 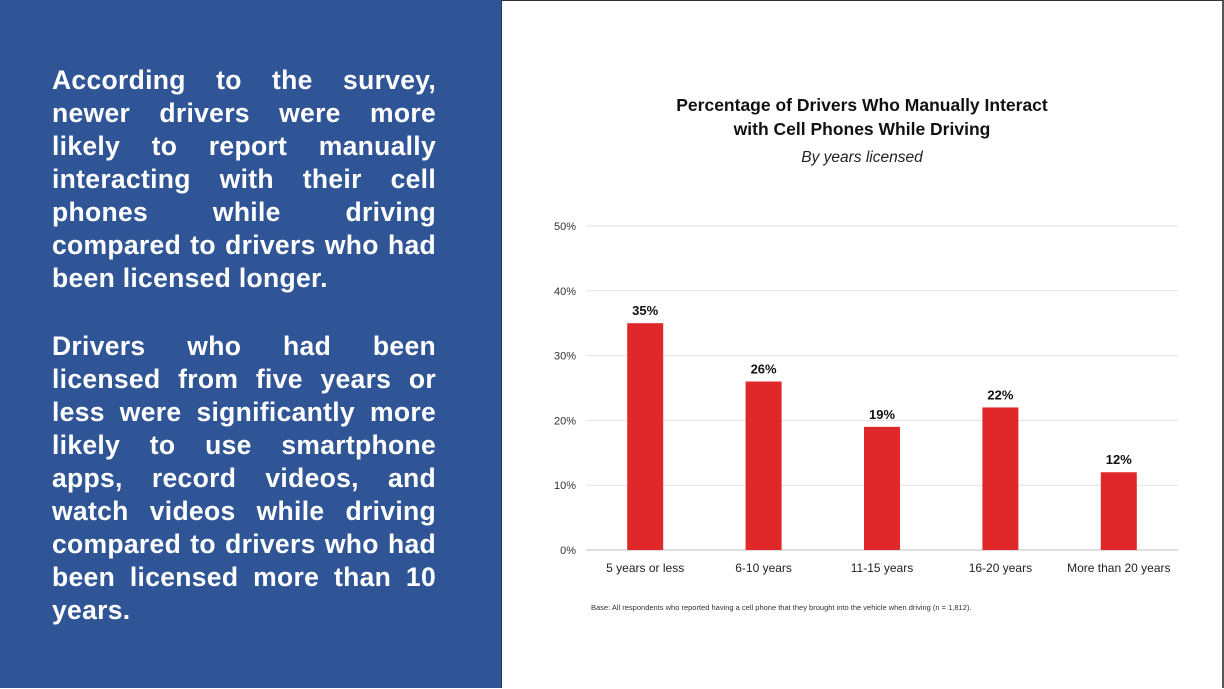 I want to click on x-tick-label: More than 20 years, so click(x=1118, y=568).